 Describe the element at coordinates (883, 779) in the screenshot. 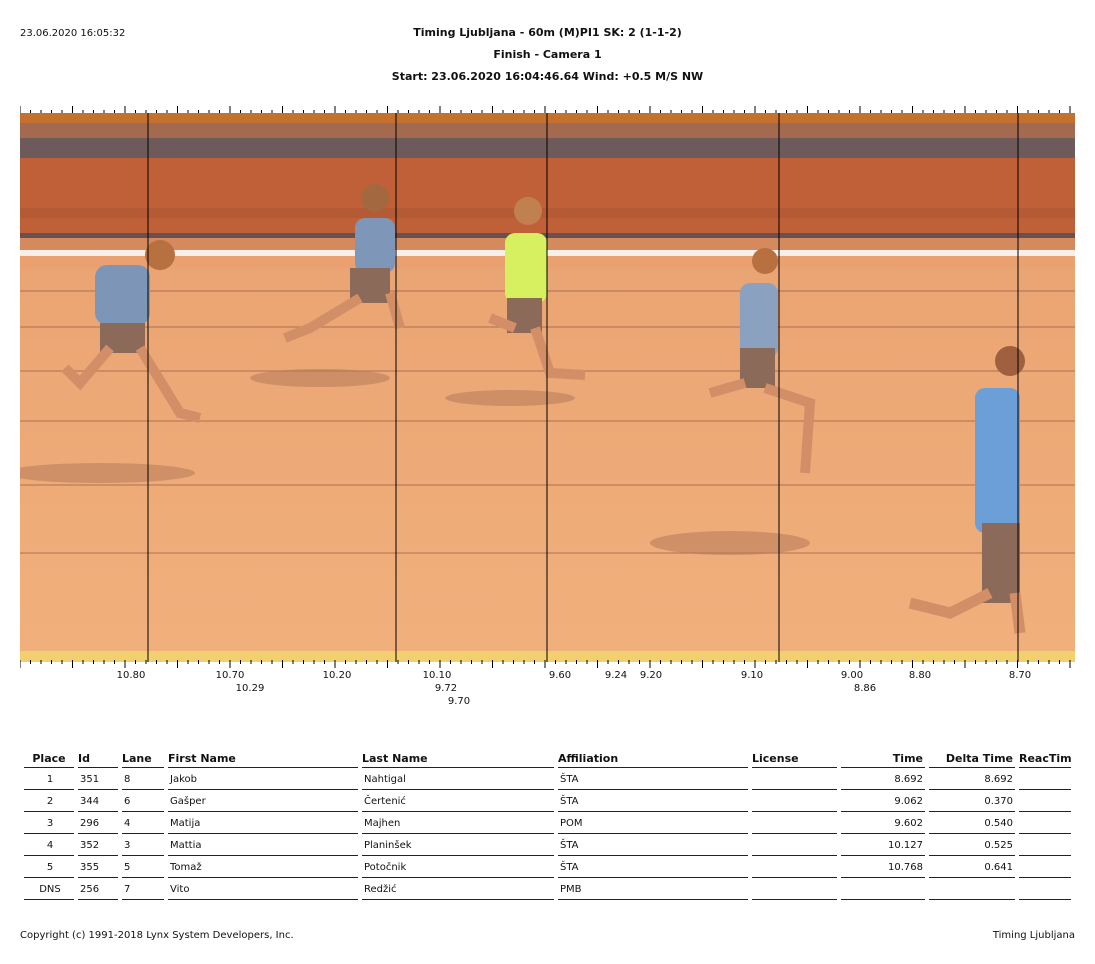

I see `cell-time: 8.692` at that location.